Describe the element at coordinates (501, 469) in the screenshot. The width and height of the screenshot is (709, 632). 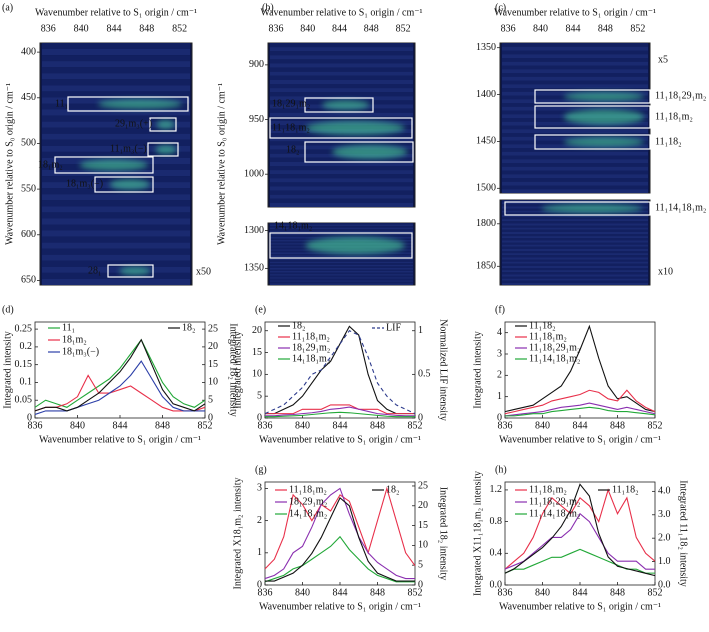
I see `panel-label: (h)` at that location.